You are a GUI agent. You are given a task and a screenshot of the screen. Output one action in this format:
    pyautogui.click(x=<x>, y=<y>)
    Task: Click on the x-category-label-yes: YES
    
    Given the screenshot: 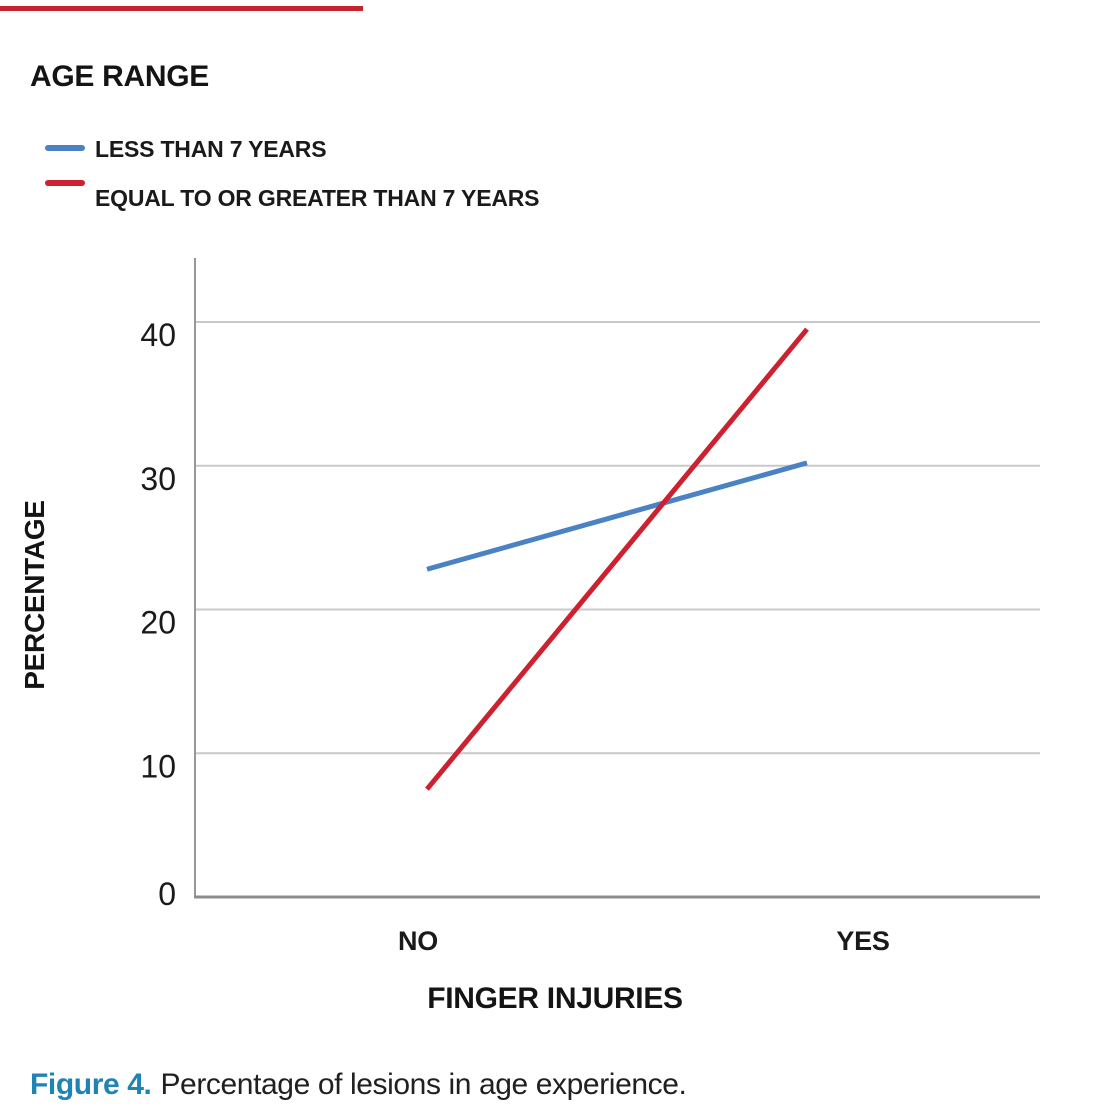 What is the action you would take?
    pyautogui.click(x=862, y=941)
    